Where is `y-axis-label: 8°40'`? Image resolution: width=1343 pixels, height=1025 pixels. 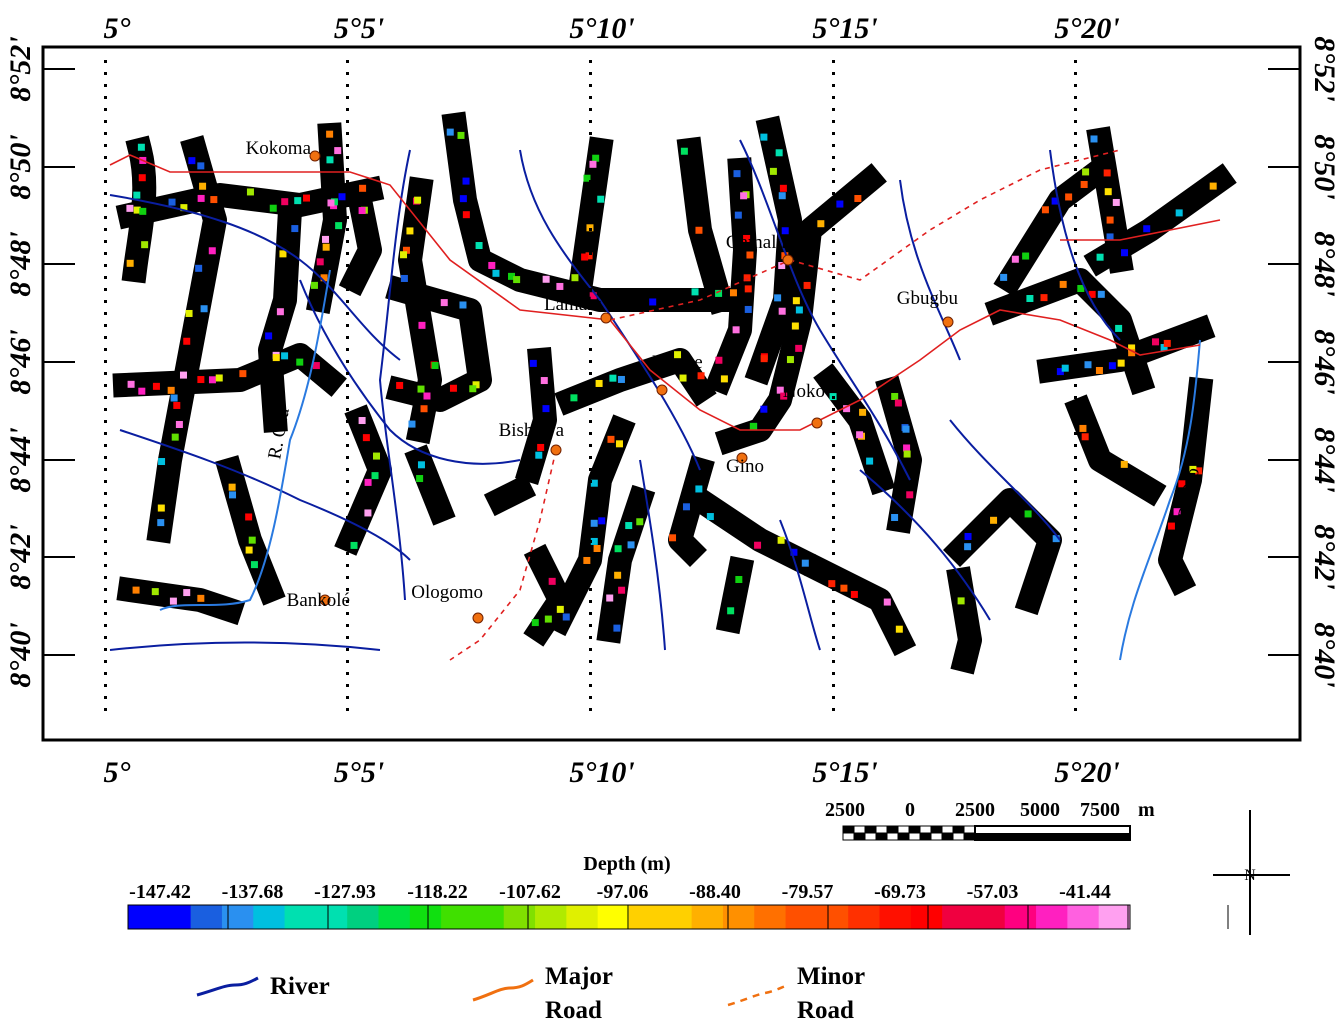
y-axis-label: 8°40' is located at coordinates (20, 654).